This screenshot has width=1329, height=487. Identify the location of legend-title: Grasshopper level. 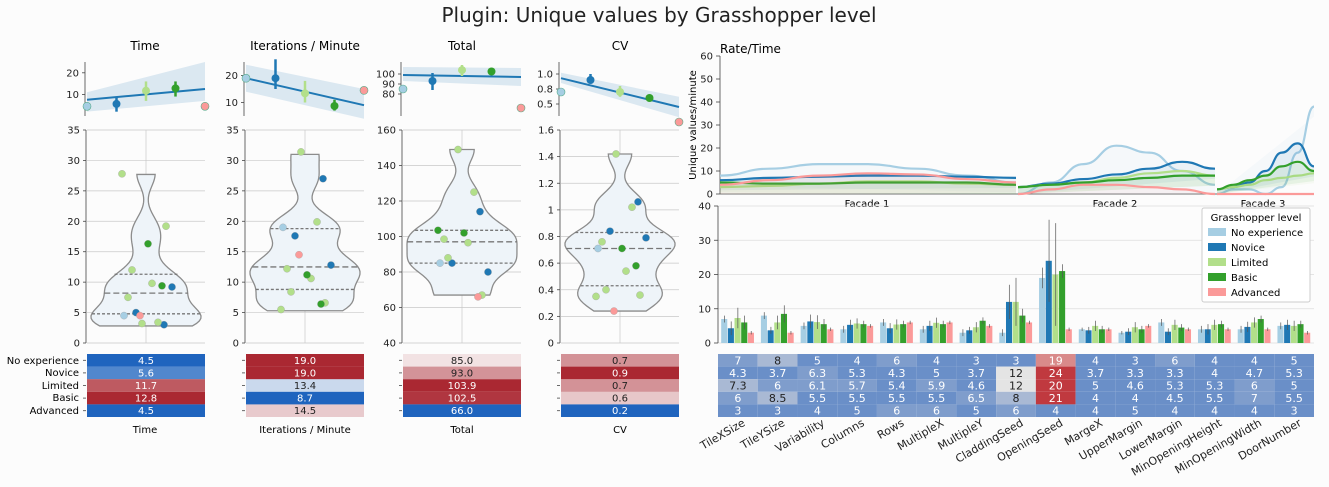
(1256, 218).